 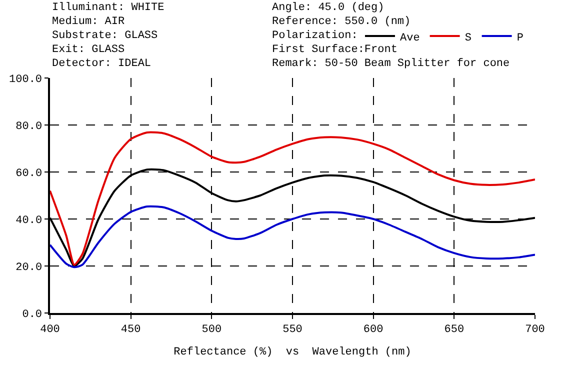 I want to click on y-tick-label: 40.0, so click(x=29, y=220).